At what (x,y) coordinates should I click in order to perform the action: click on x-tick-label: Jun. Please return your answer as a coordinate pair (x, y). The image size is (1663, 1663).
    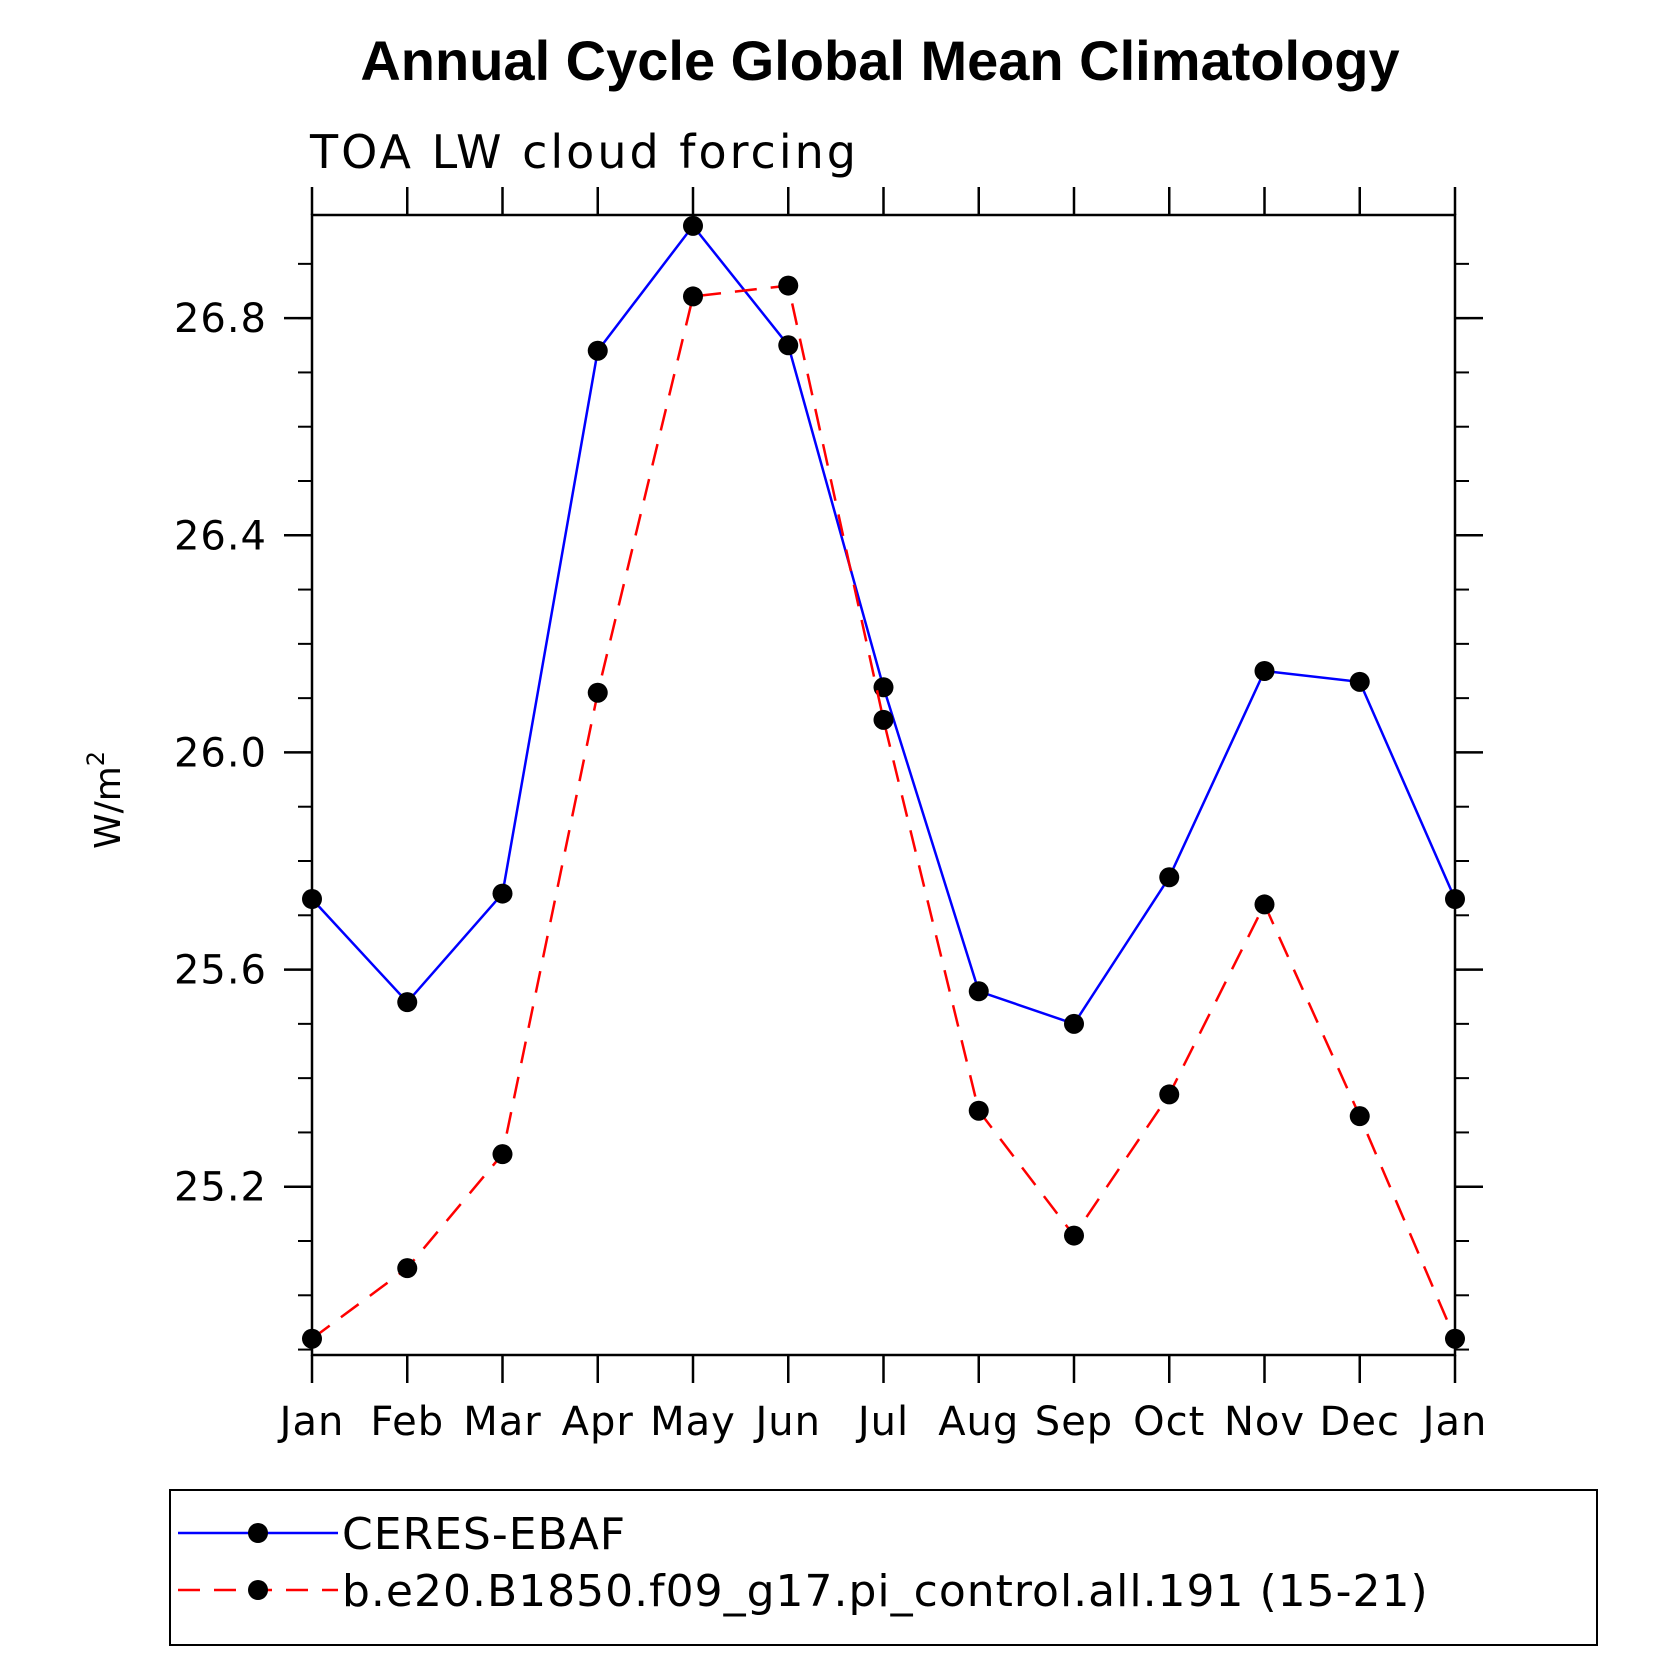
    Looking at the image, I should click on (787, 1422).